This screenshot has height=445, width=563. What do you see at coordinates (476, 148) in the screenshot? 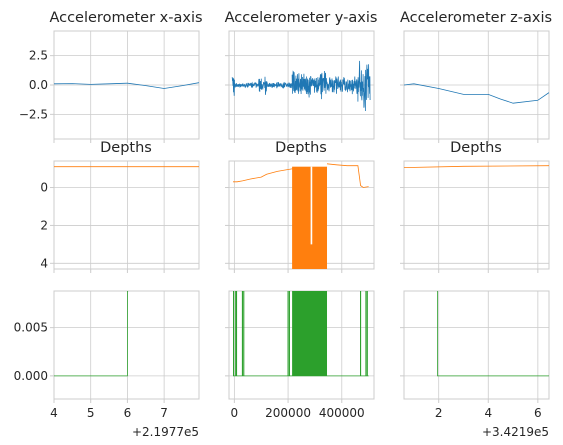
I see `title-depth-right: Depths` at bounding box center [476, 148].